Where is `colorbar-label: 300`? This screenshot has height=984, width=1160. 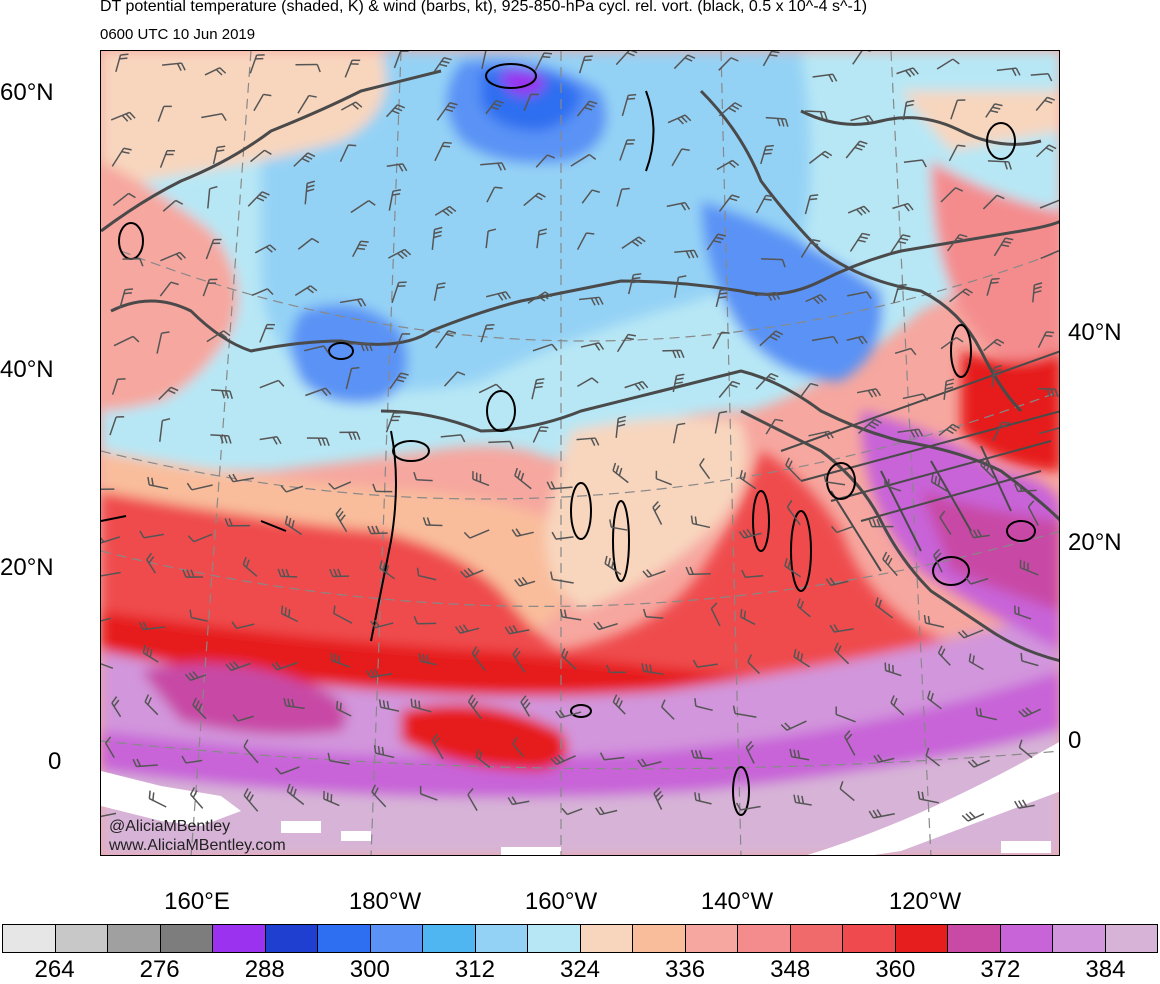 colorbar-label: 300 is located at coordinates (370, 970).